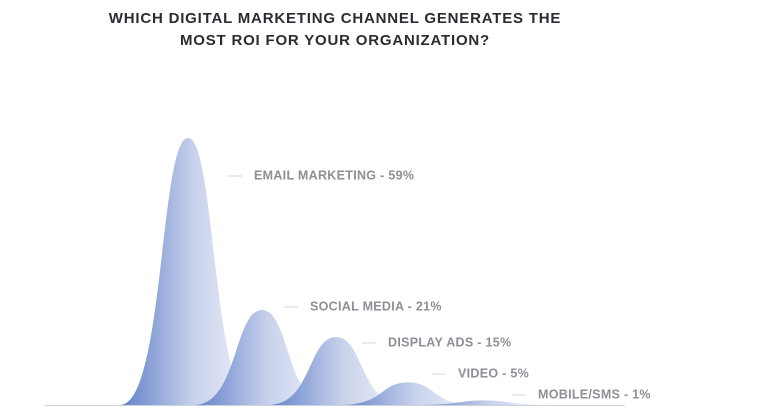 The height and width of the screenshot is (407, 768). What do you see at coordinates (376, 306) in the screenshot?
I see `data-label: SOCIAL MEDIA - 21%` at bounding box center [376, 306].